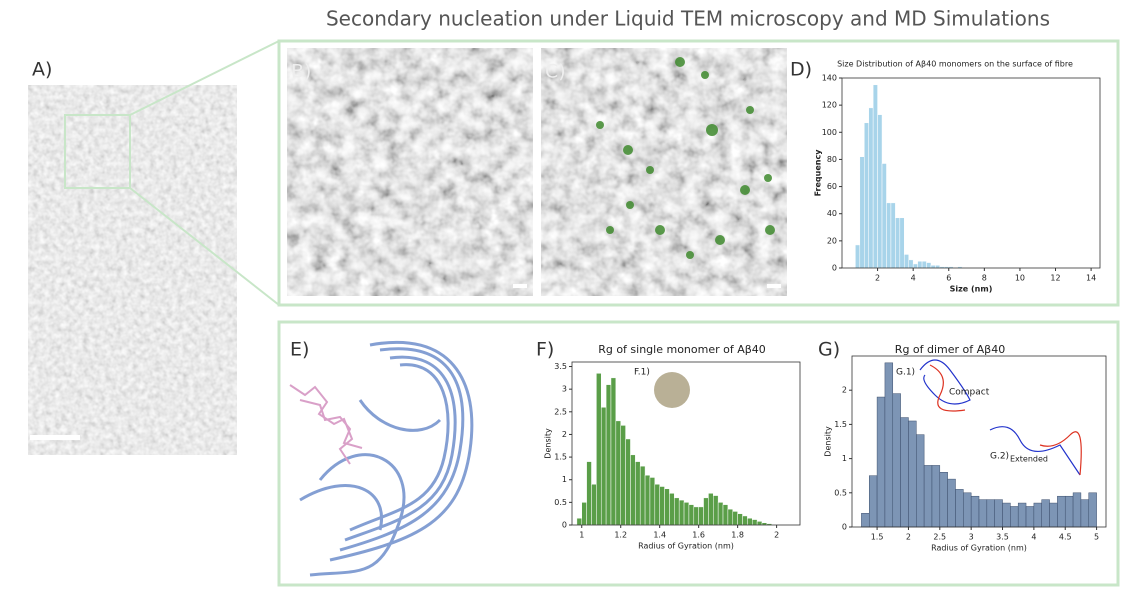 The height and width of the screenshot is (604, 1135). I want to click on y-tick-label: 1.5, so click(840, 424).